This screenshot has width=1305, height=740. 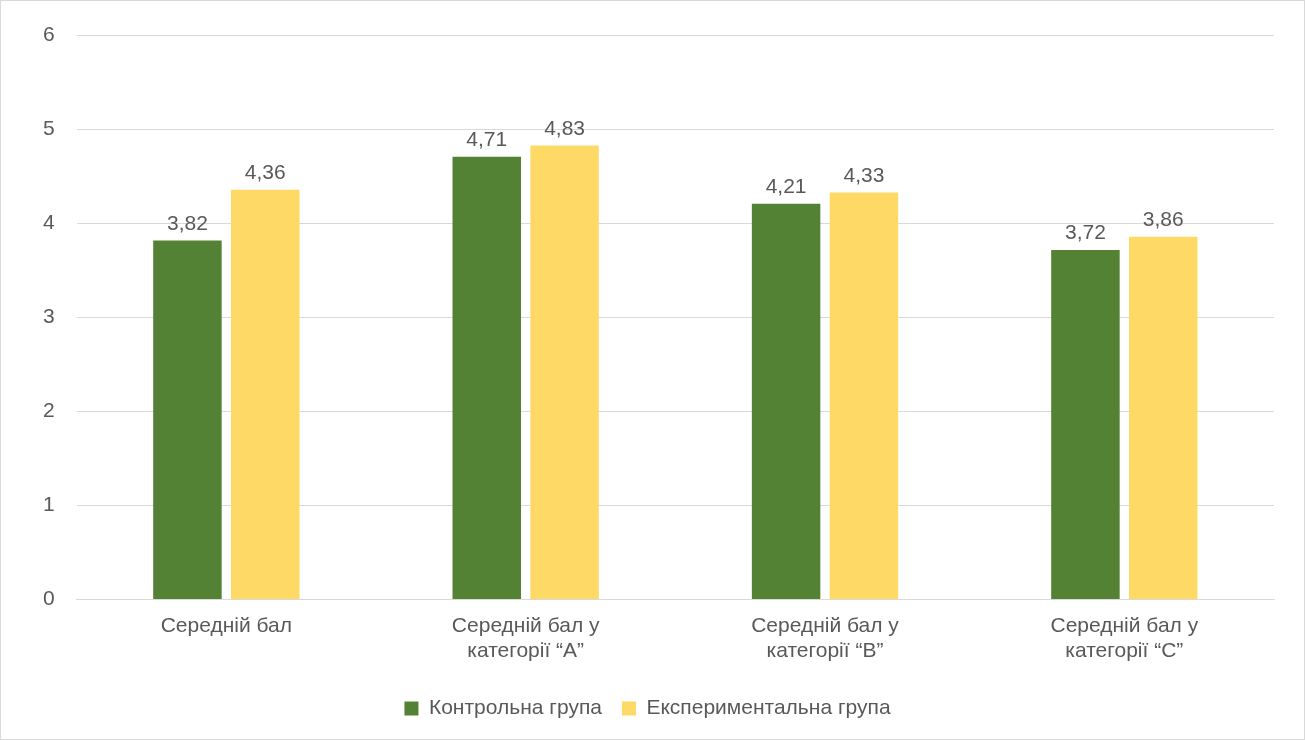 What do you see at coordinates (187, 222) in the screenshot?
I see `data-label: 3,82` at bounding box center [187, 222].